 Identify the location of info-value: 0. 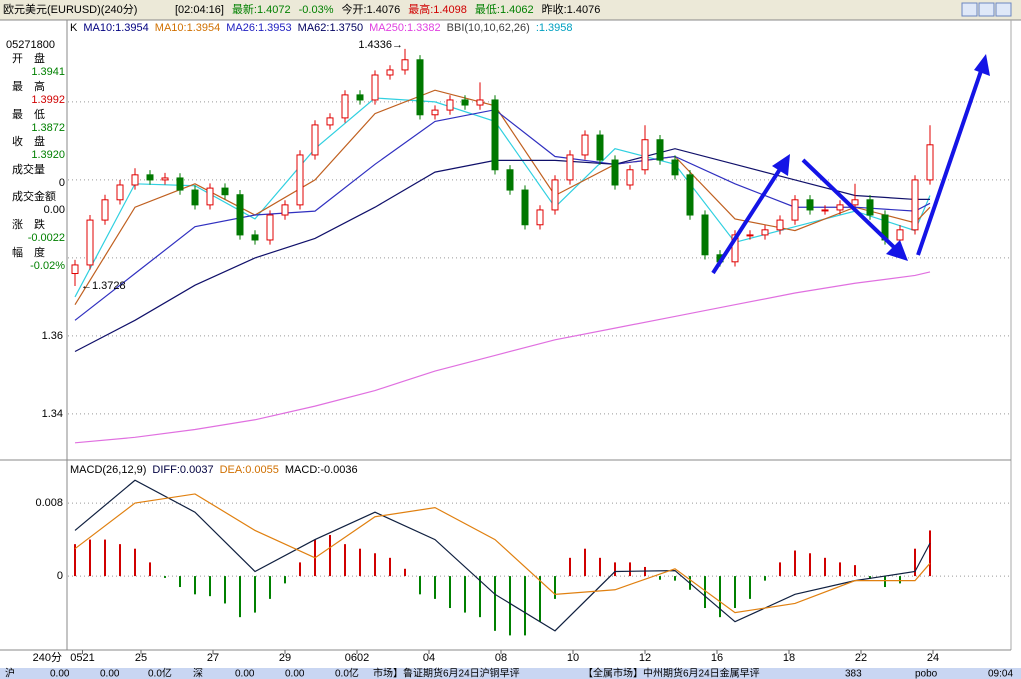
(62, 183).